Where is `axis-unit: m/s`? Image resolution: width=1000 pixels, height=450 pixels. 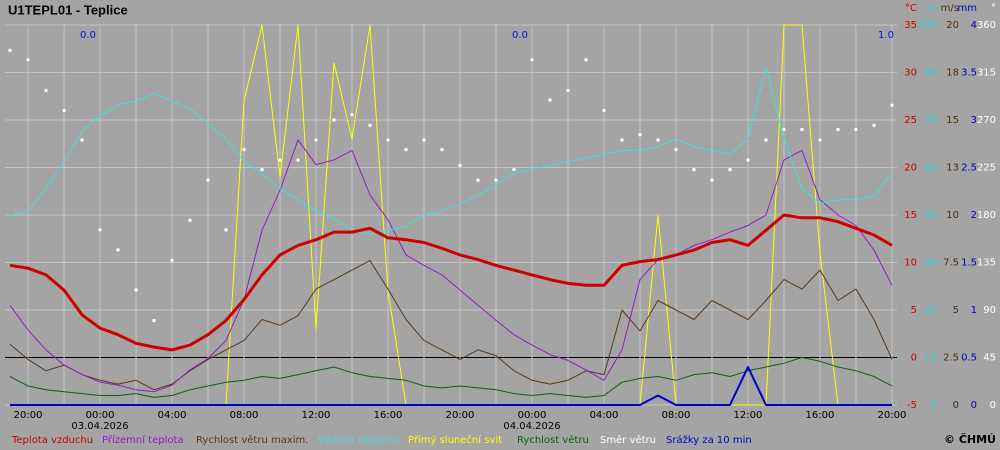
axis-unit: m/s is located at coordinates (950, 8).